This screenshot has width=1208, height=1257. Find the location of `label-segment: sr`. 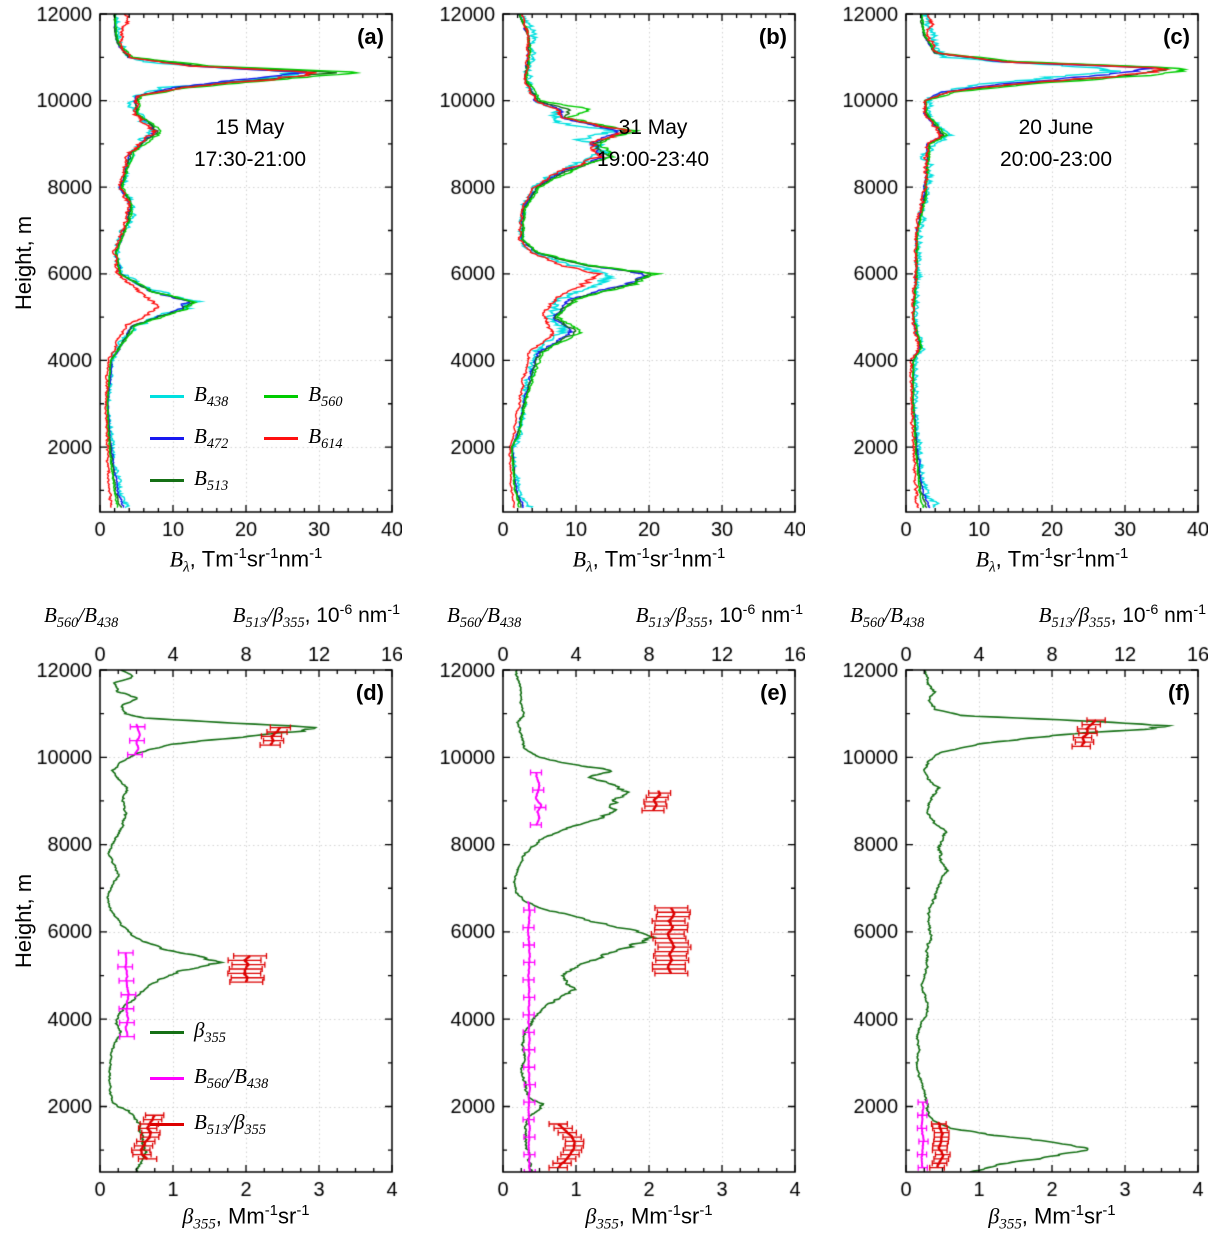

label-segment: sr is located at coordinates (287, 1216).